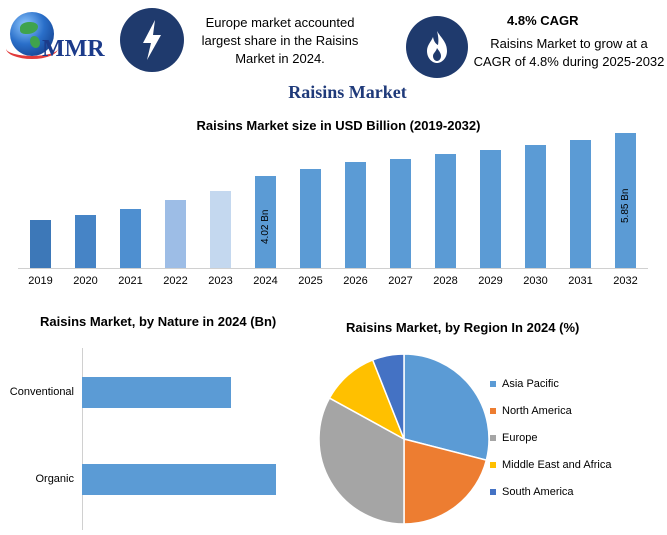 The image size is (667, 535). What do you see at coordinates (220, 229) in the screenshot?
I see `bar-2023` at bounding box center [220, 229].